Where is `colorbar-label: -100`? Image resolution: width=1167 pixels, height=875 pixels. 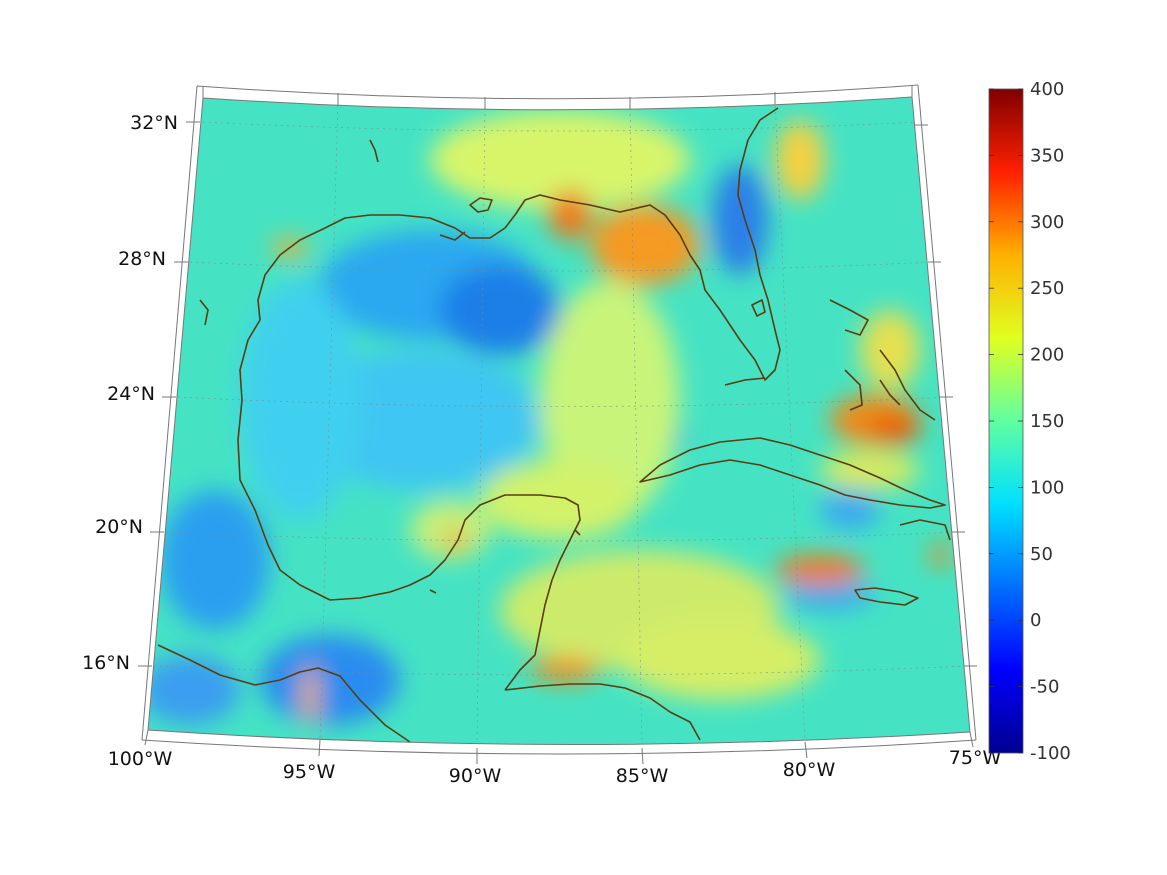
colorbar-label: -100 is located at coordinates (1050, 753).